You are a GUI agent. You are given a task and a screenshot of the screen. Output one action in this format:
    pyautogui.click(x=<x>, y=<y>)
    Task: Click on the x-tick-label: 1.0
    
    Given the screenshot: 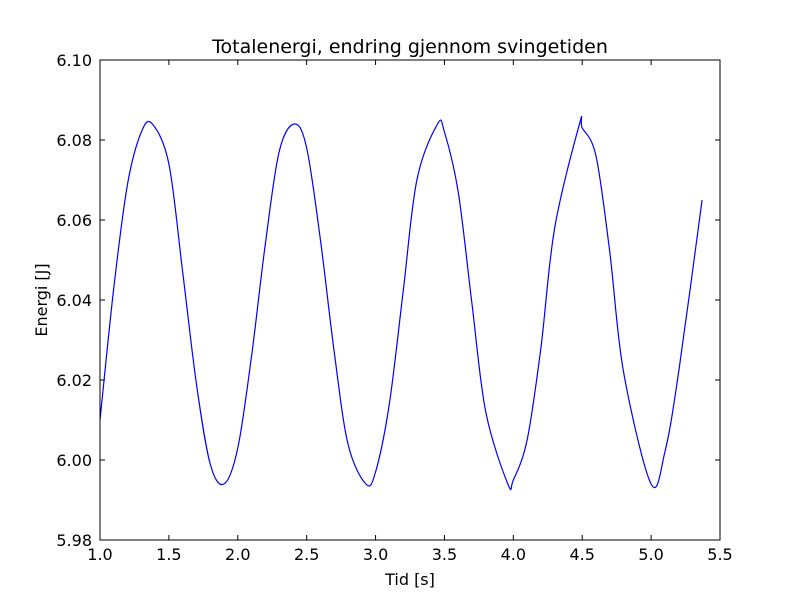 What is the action you would take?
    pyautogui.click(x=99, y=554)
    